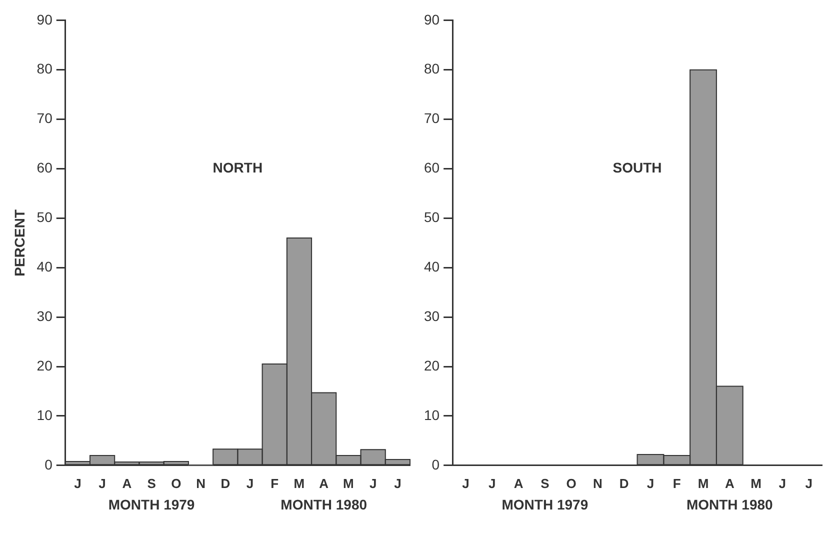 The image size is (840, 543). What do you see at coordinates (19, 242) in the screenshot?
I see `y-axis-title: PERCENT` at bounding box center [19, 242].